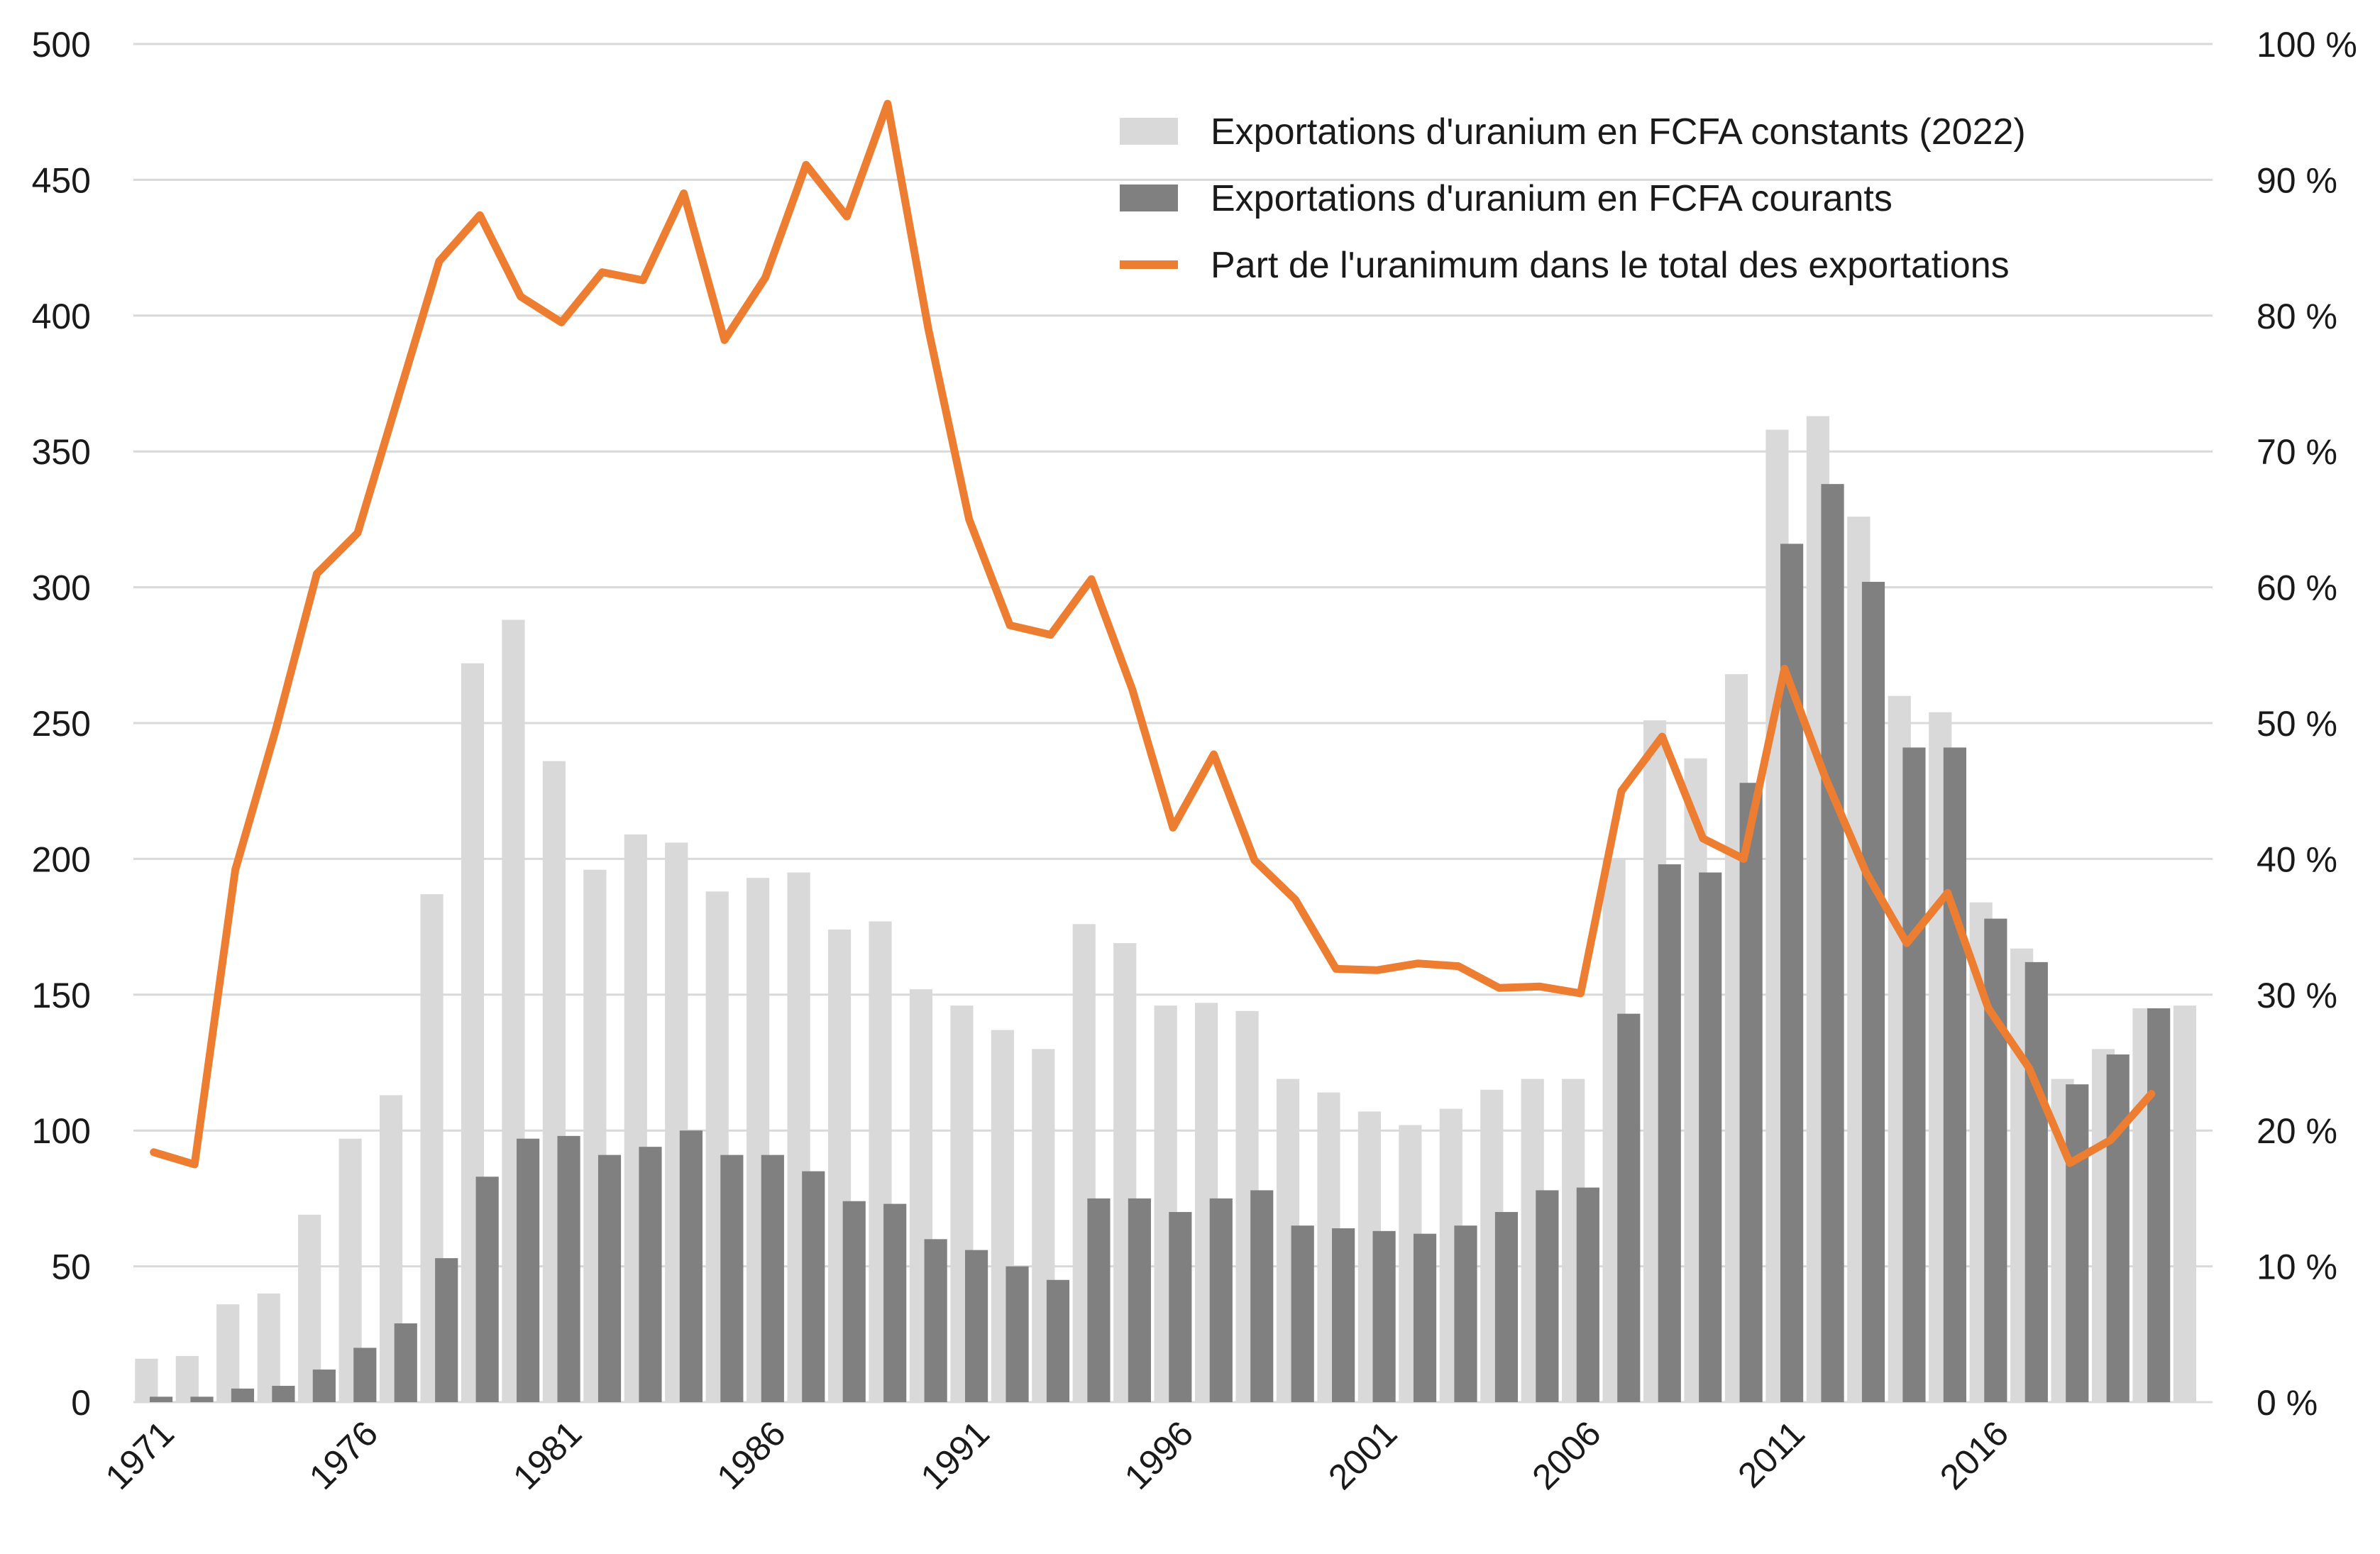 This screenshot has height=1554, width=2380. I want to click on right-tick-10: 10 %, so click(2297, 1267).